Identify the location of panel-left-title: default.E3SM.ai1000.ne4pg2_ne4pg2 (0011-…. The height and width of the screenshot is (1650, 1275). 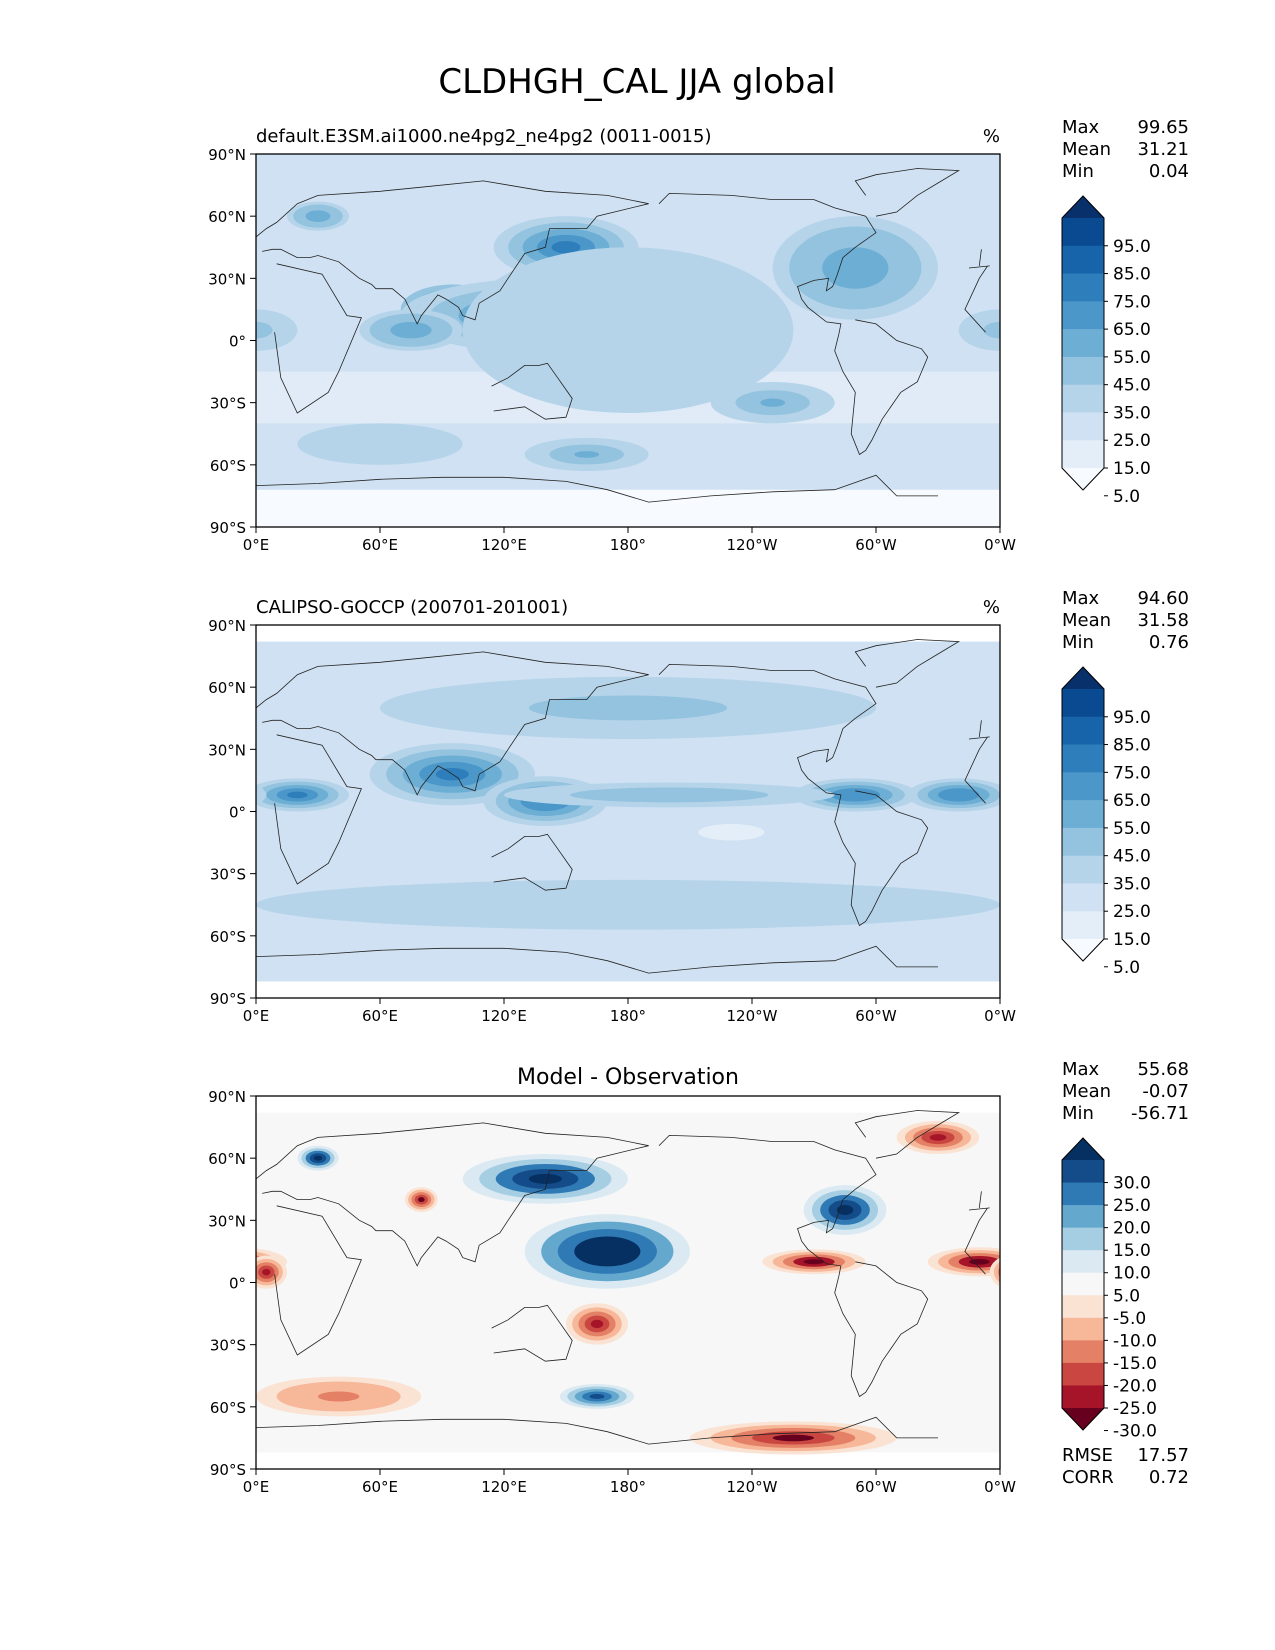
(483, 136).